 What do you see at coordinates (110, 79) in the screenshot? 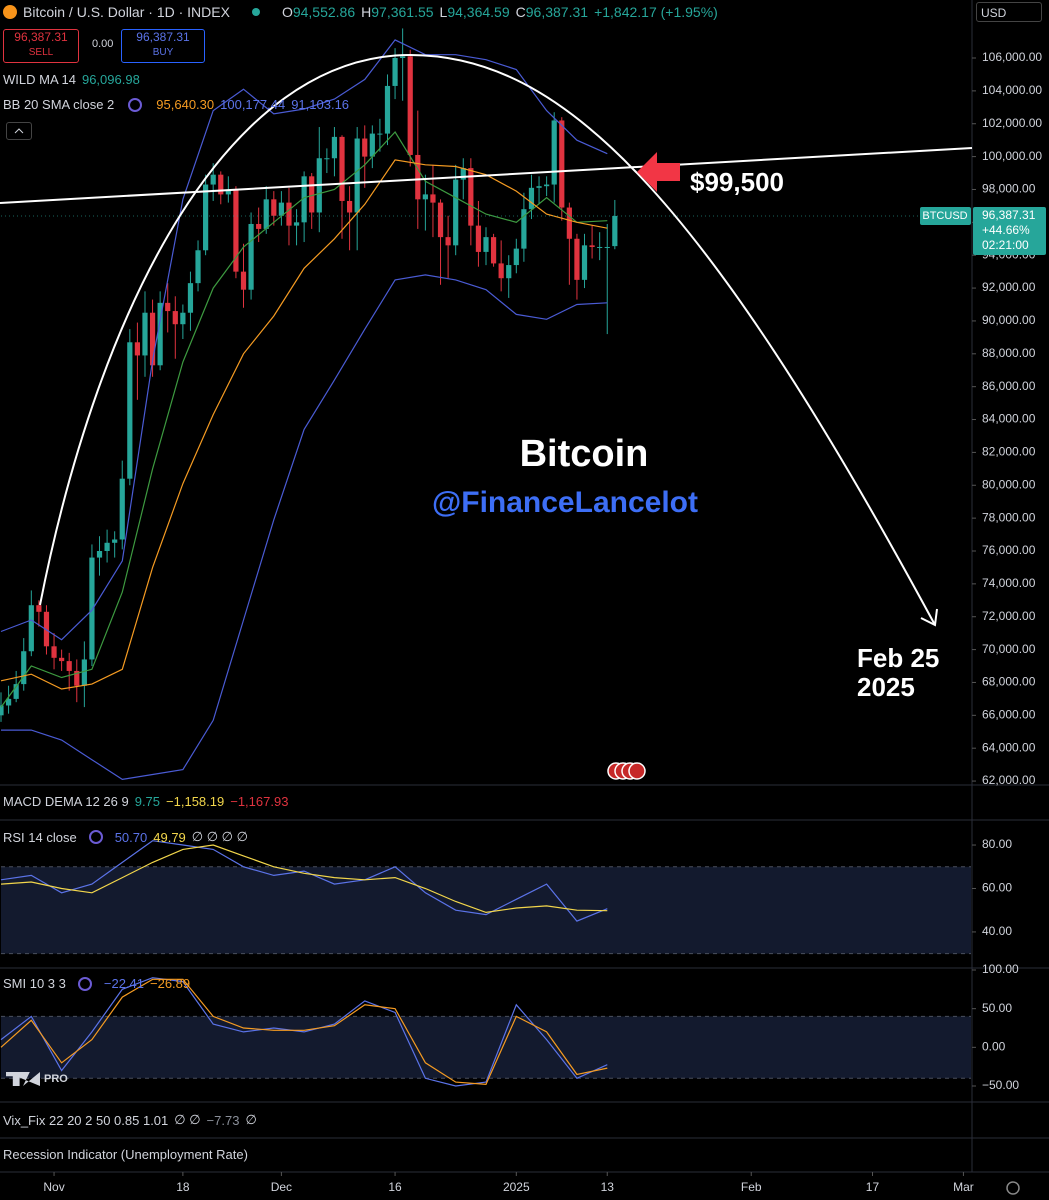
I see `legend-value: 96,096.98` at bounding box center [110, 79].